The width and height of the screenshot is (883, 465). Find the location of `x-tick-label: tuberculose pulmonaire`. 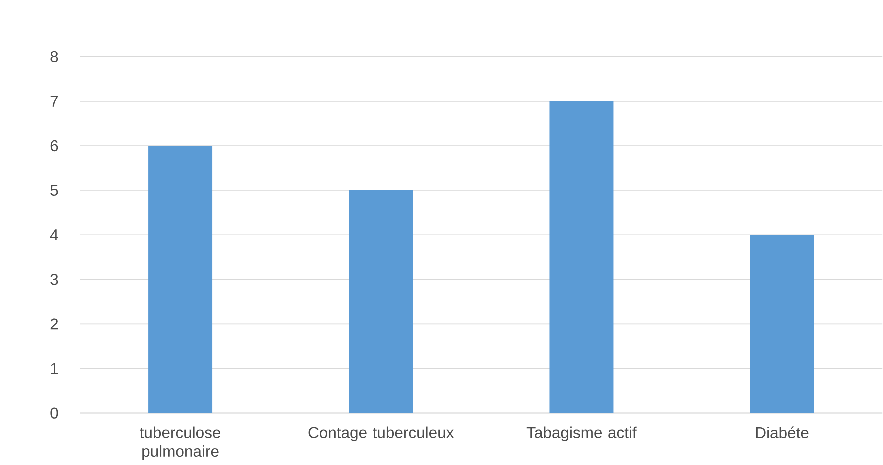

x-tick-label: tuberculose pulmonaire is located at coordinates (180, 443).